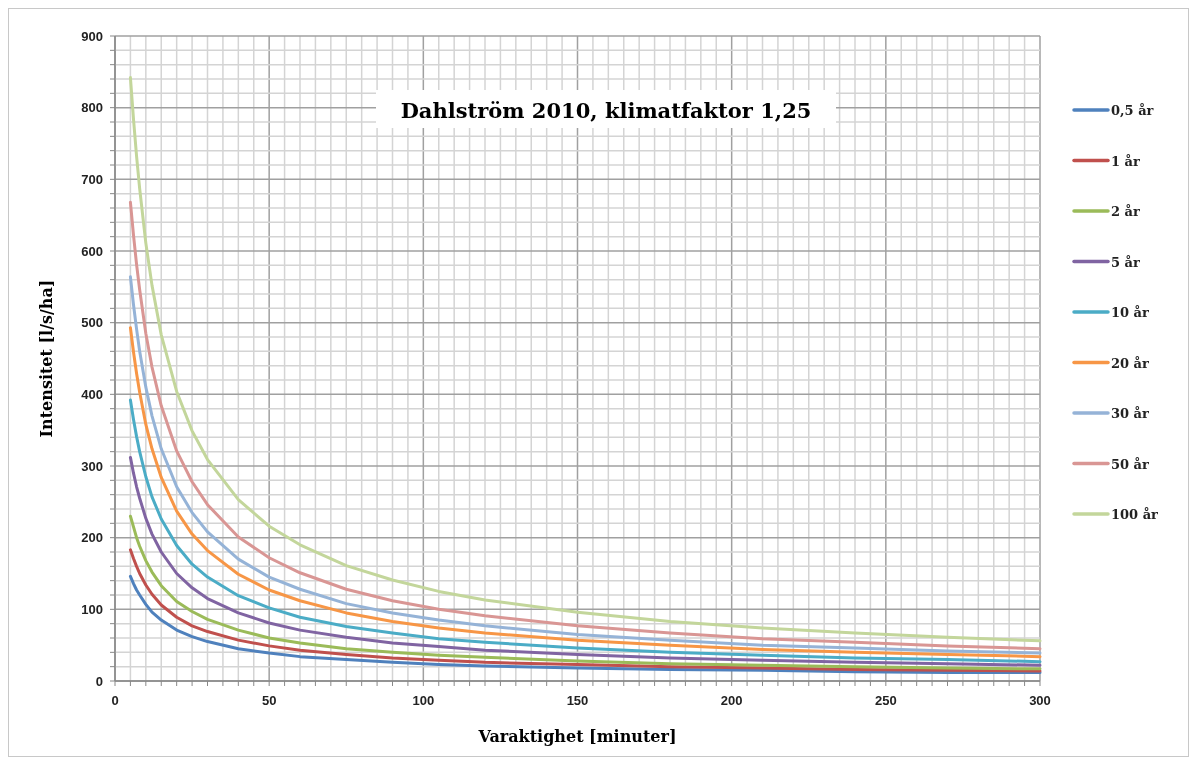 Image resolution: width=1197 pixels, height=765 pixels. Describe the element at coordinates (731, 700) in the screenshot. I see `x-tick-label: 200` at that location.